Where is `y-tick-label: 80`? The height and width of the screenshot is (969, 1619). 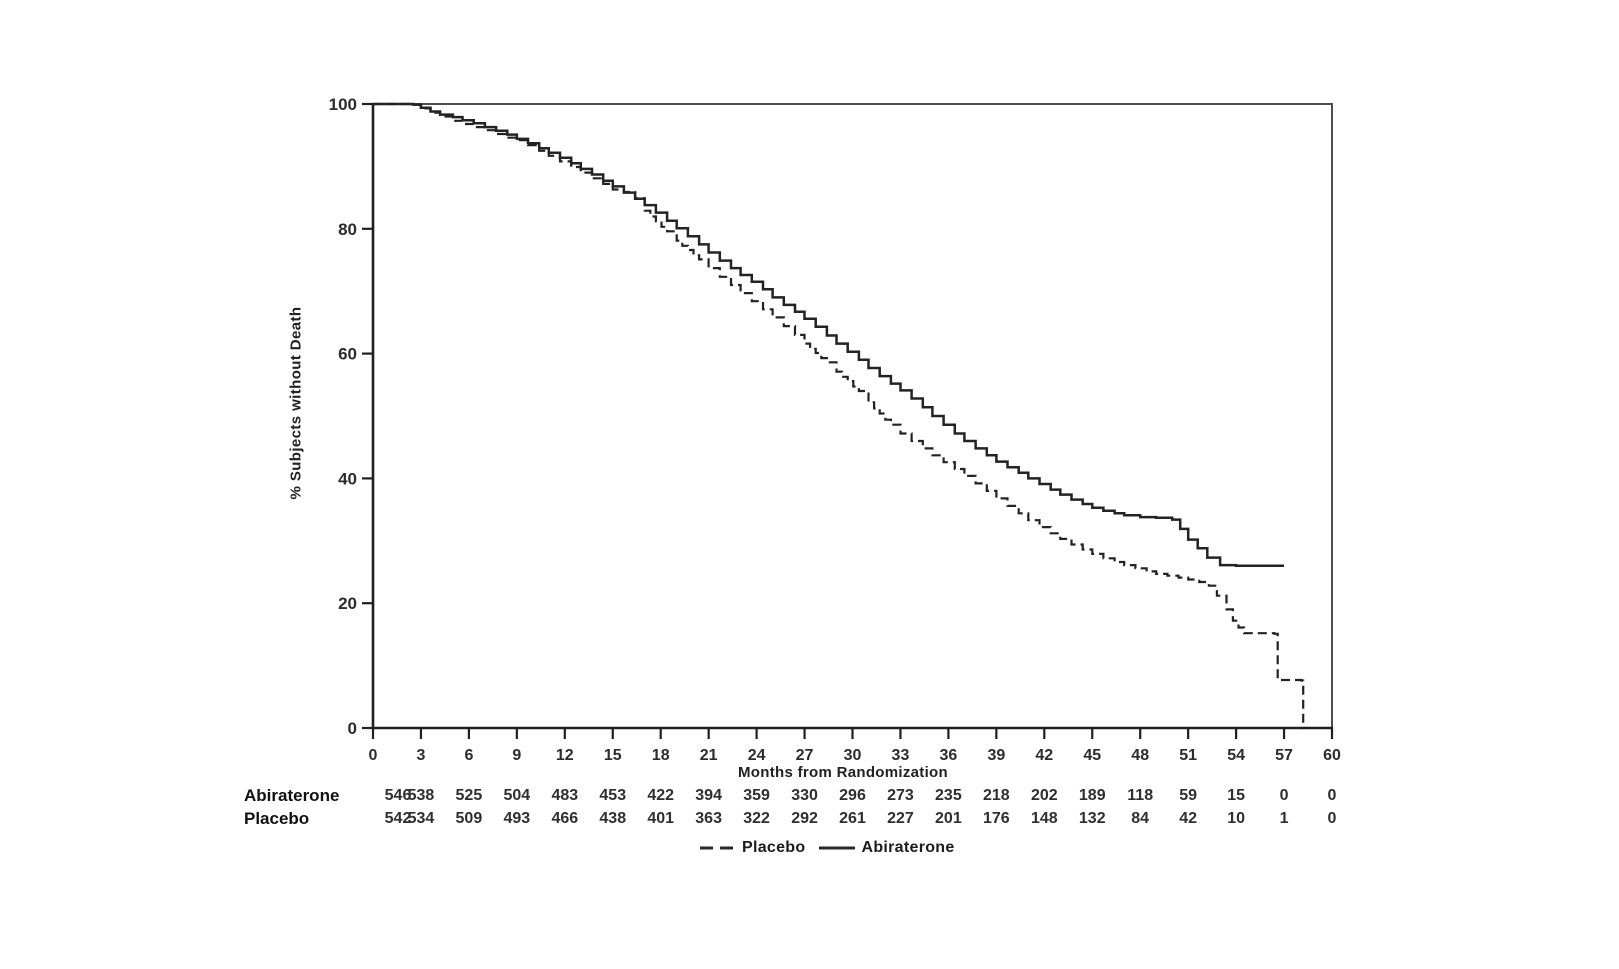
y-tick-label: 80 is located at coordinates (347, 229).